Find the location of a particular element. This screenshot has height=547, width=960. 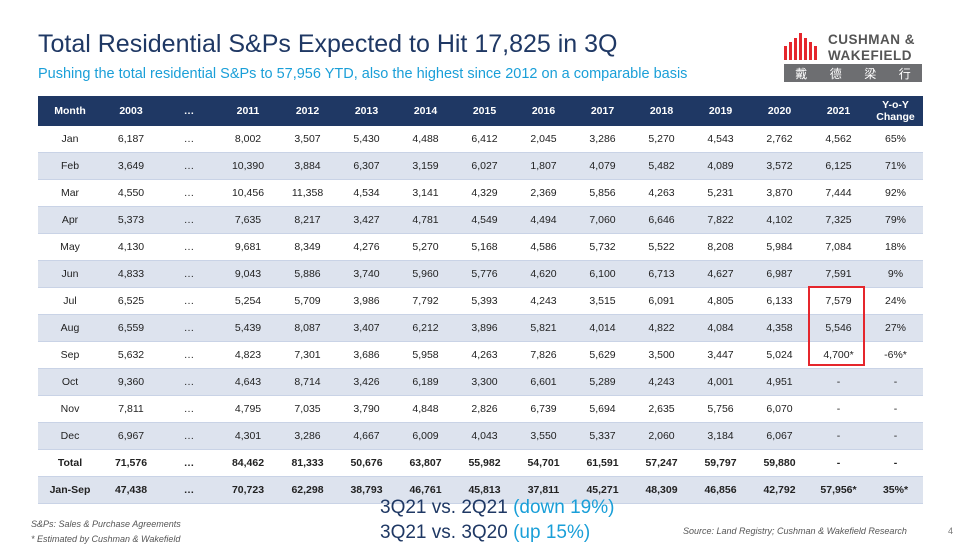

table-cell: 4,358 is located at coordinates (779, 328).